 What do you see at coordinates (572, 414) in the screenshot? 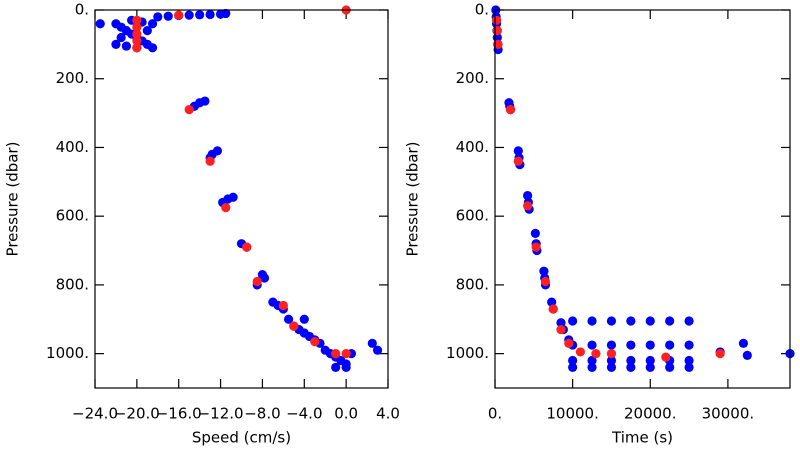
I see `x-tick-label: 10000.` at bounding box center [572, 414].